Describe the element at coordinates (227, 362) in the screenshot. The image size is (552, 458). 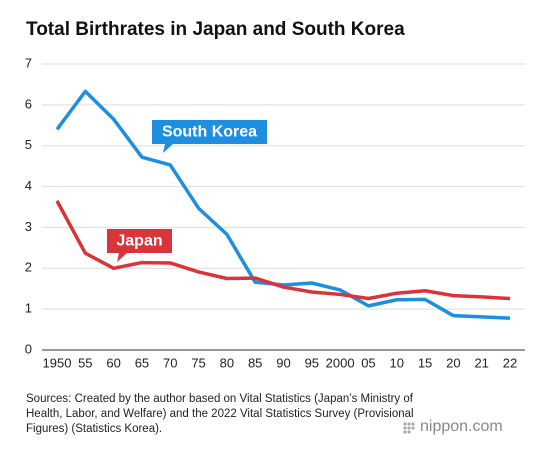
I see `x-tick-label: 80` at that location.